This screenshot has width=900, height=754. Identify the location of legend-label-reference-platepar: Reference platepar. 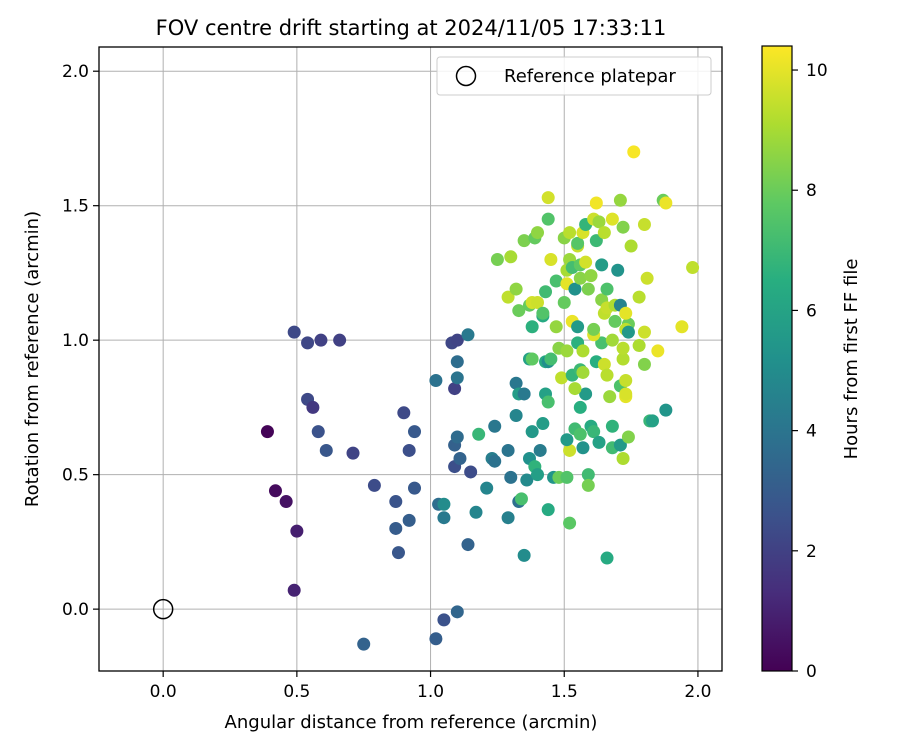
(590, 76).